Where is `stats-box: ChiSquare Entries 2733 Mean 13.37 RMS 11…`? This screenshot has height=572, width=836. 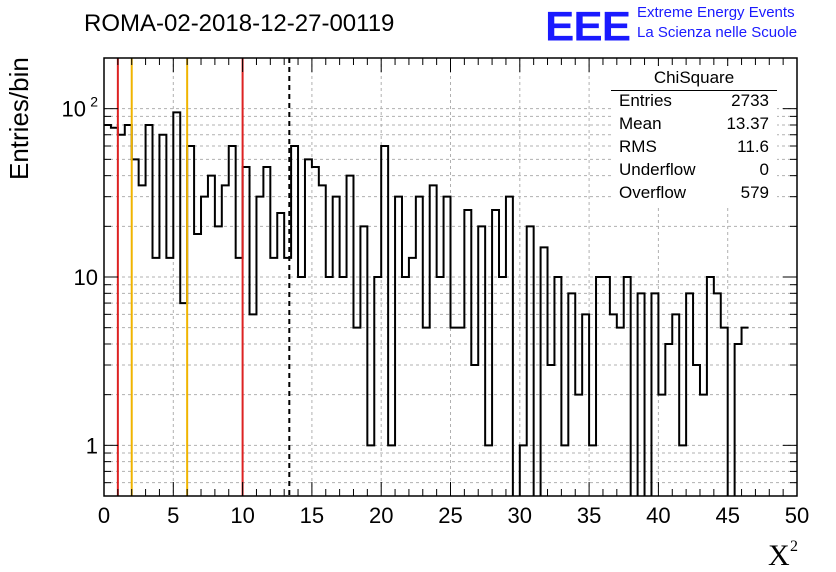
stats-box: ChiSquare Entries 2733 Mean 13.37 RMS 11… is located at coordinates (694, 136).